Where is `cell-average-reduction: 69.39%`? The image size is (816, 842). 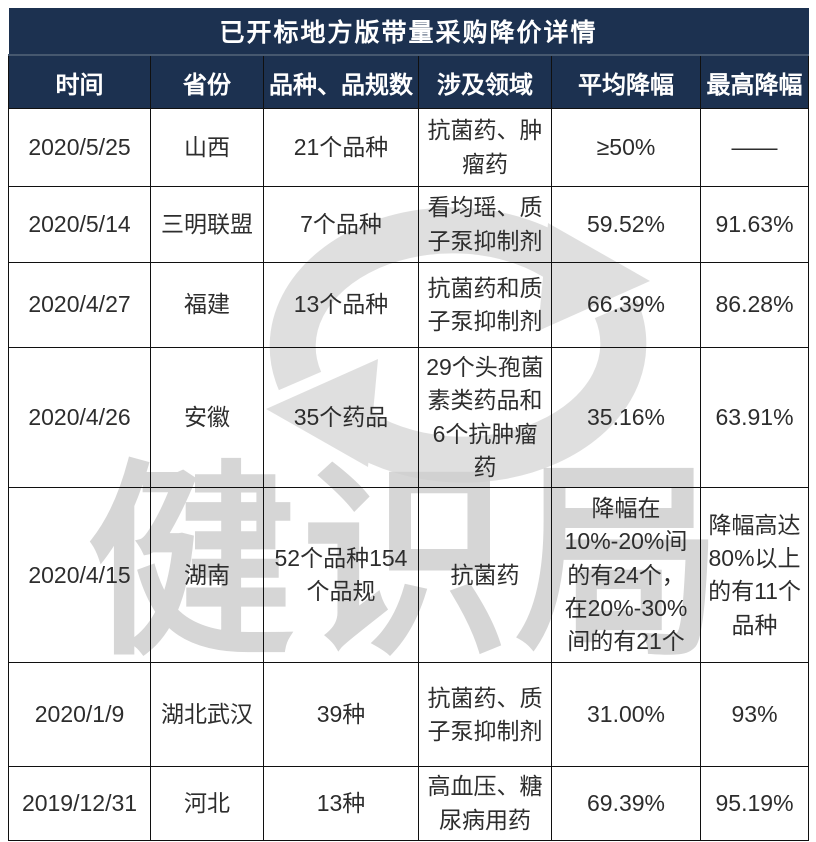
cell-average-reduction: 69.39% is located at coordinates (626, 804).